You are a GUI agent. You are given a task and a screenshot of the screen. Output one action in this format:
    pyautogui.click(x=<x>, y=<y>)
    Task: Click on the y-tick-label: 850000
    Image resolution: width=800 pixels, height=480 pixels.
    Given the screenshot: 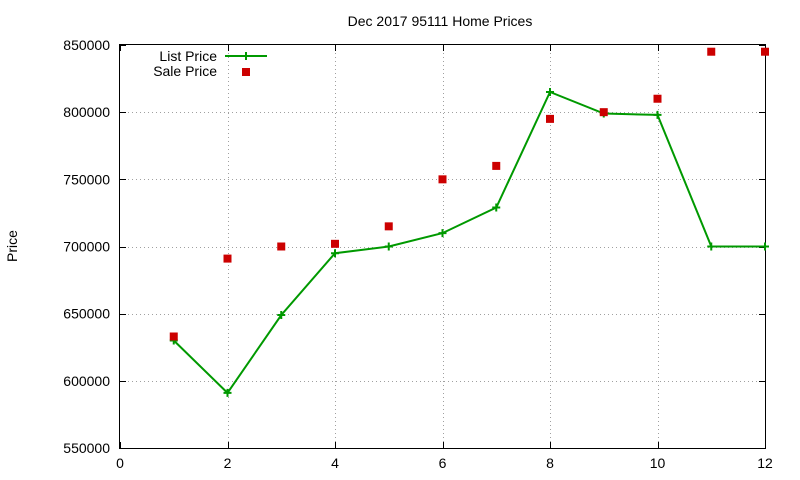 What is the action you would take?
    pyautogui.click(x=86, y=45)
    